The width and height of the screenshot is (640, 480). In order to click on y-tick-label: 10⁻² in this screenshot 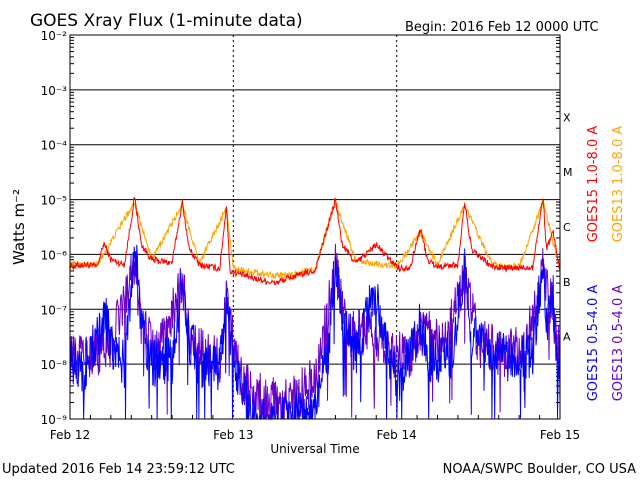, I will do `click(54, 36)`.